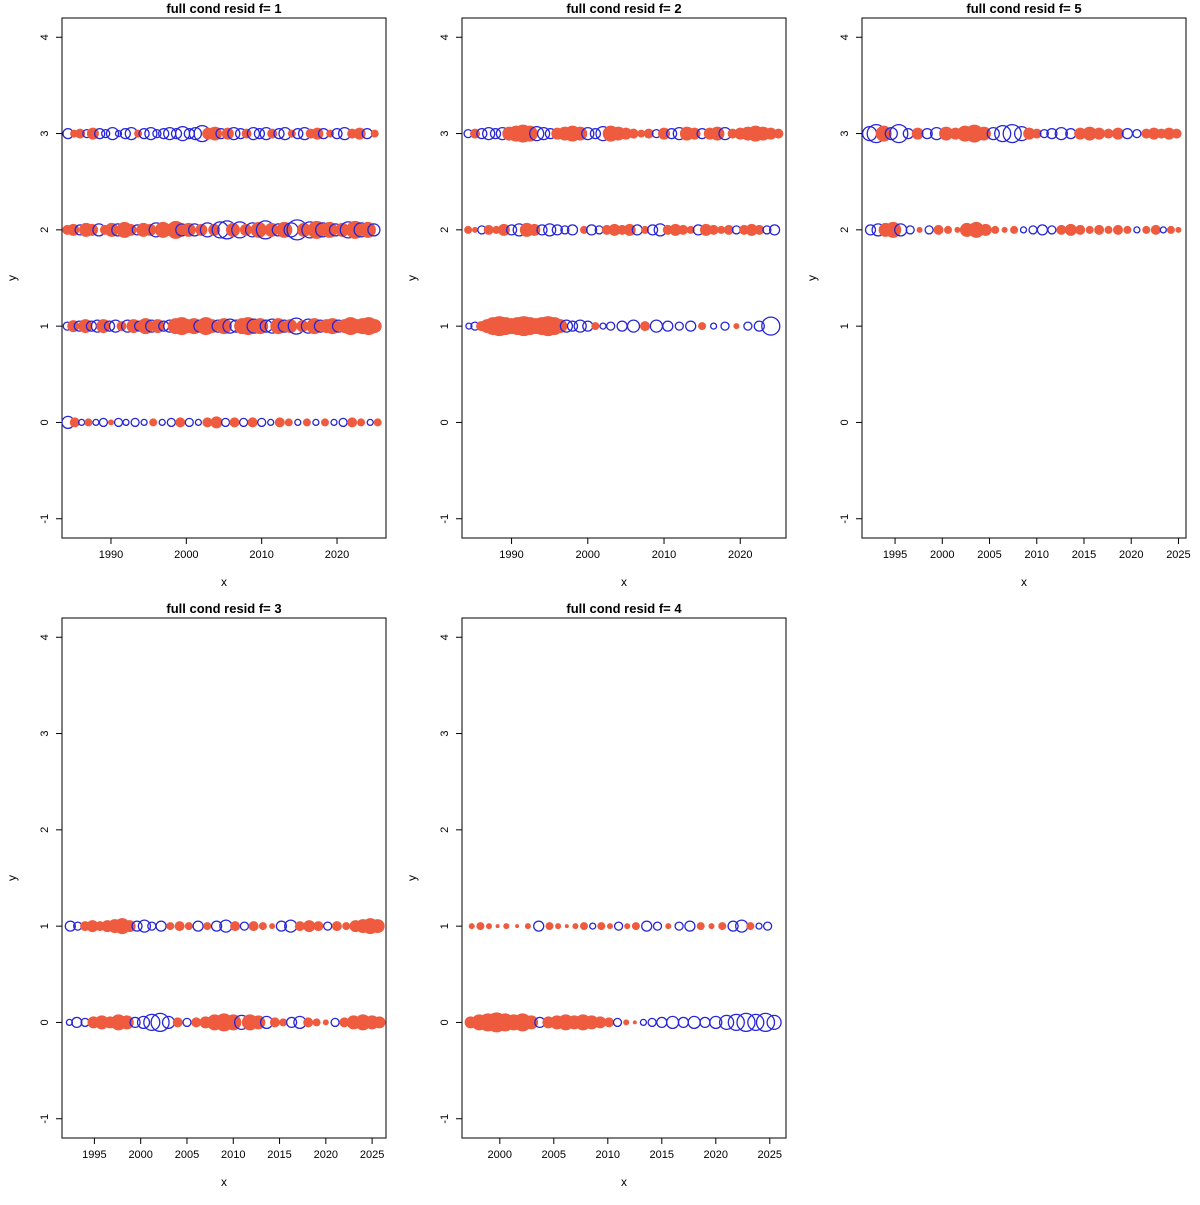  What do you see at coordinates (445, 830) in the screenshot?
I see `y-tick-label: 2` at bounding box center [445, 830].